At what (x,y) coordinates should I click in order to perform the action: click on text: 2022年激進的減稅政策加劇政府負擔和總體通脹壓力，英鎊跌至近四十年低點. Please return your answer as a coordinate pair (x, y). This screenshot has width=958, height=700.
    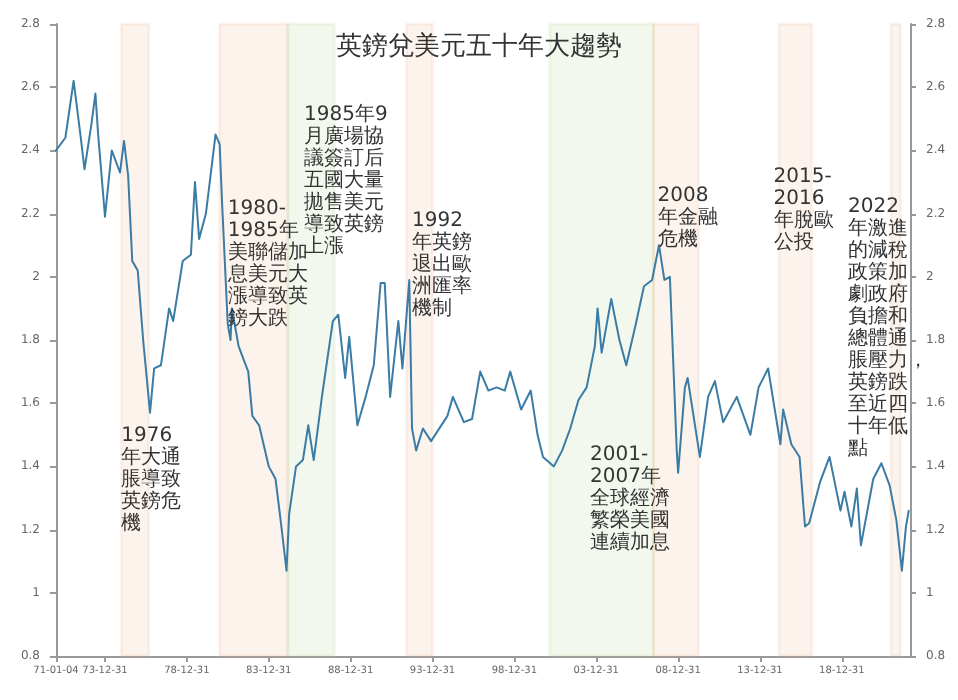
    Looking at the image, I should click on (888, 328).